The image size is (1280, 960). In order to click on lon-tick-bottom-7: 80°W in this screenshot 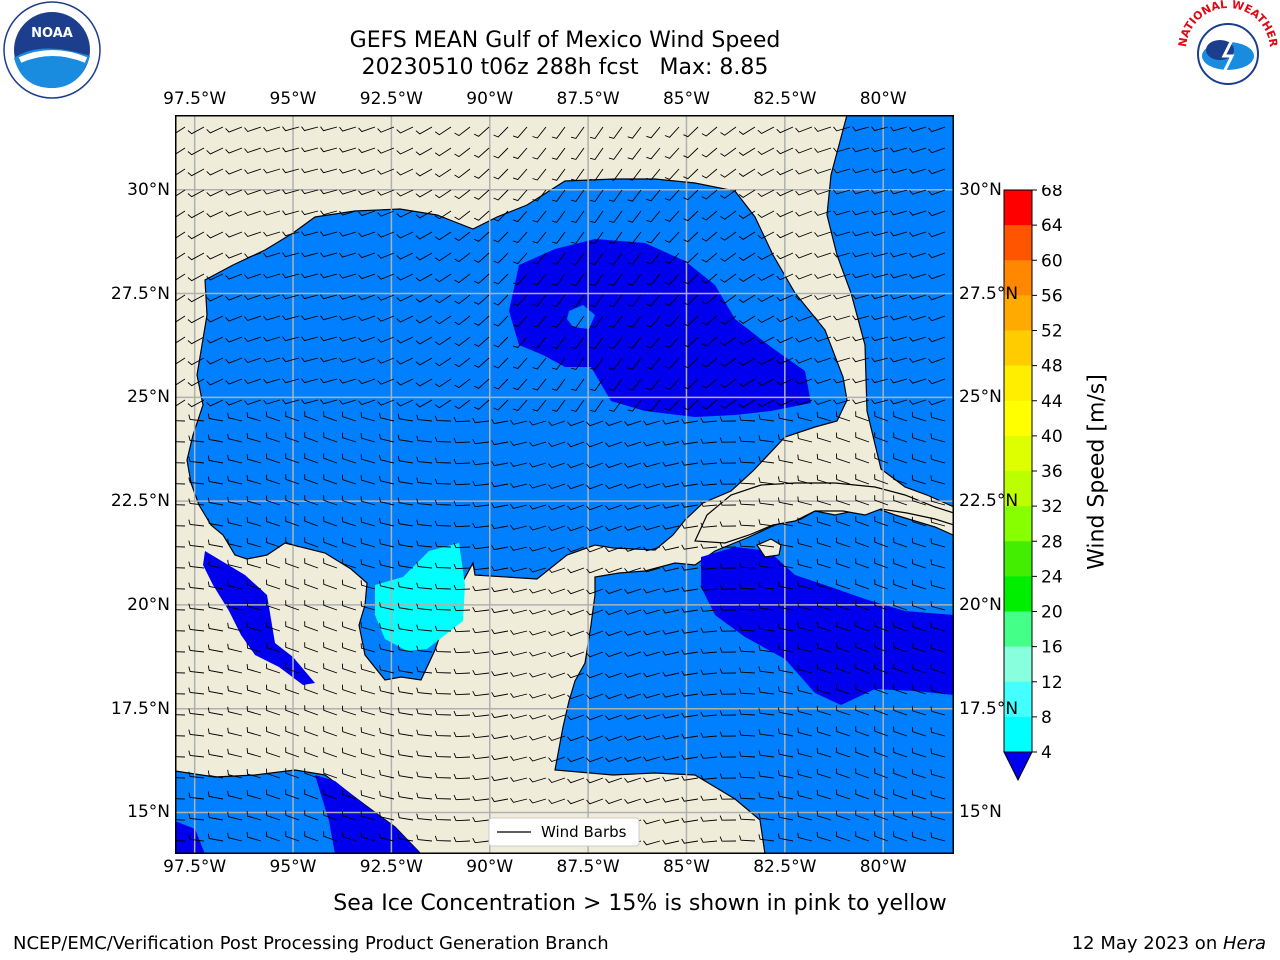, I will do `click(883, 867)`.